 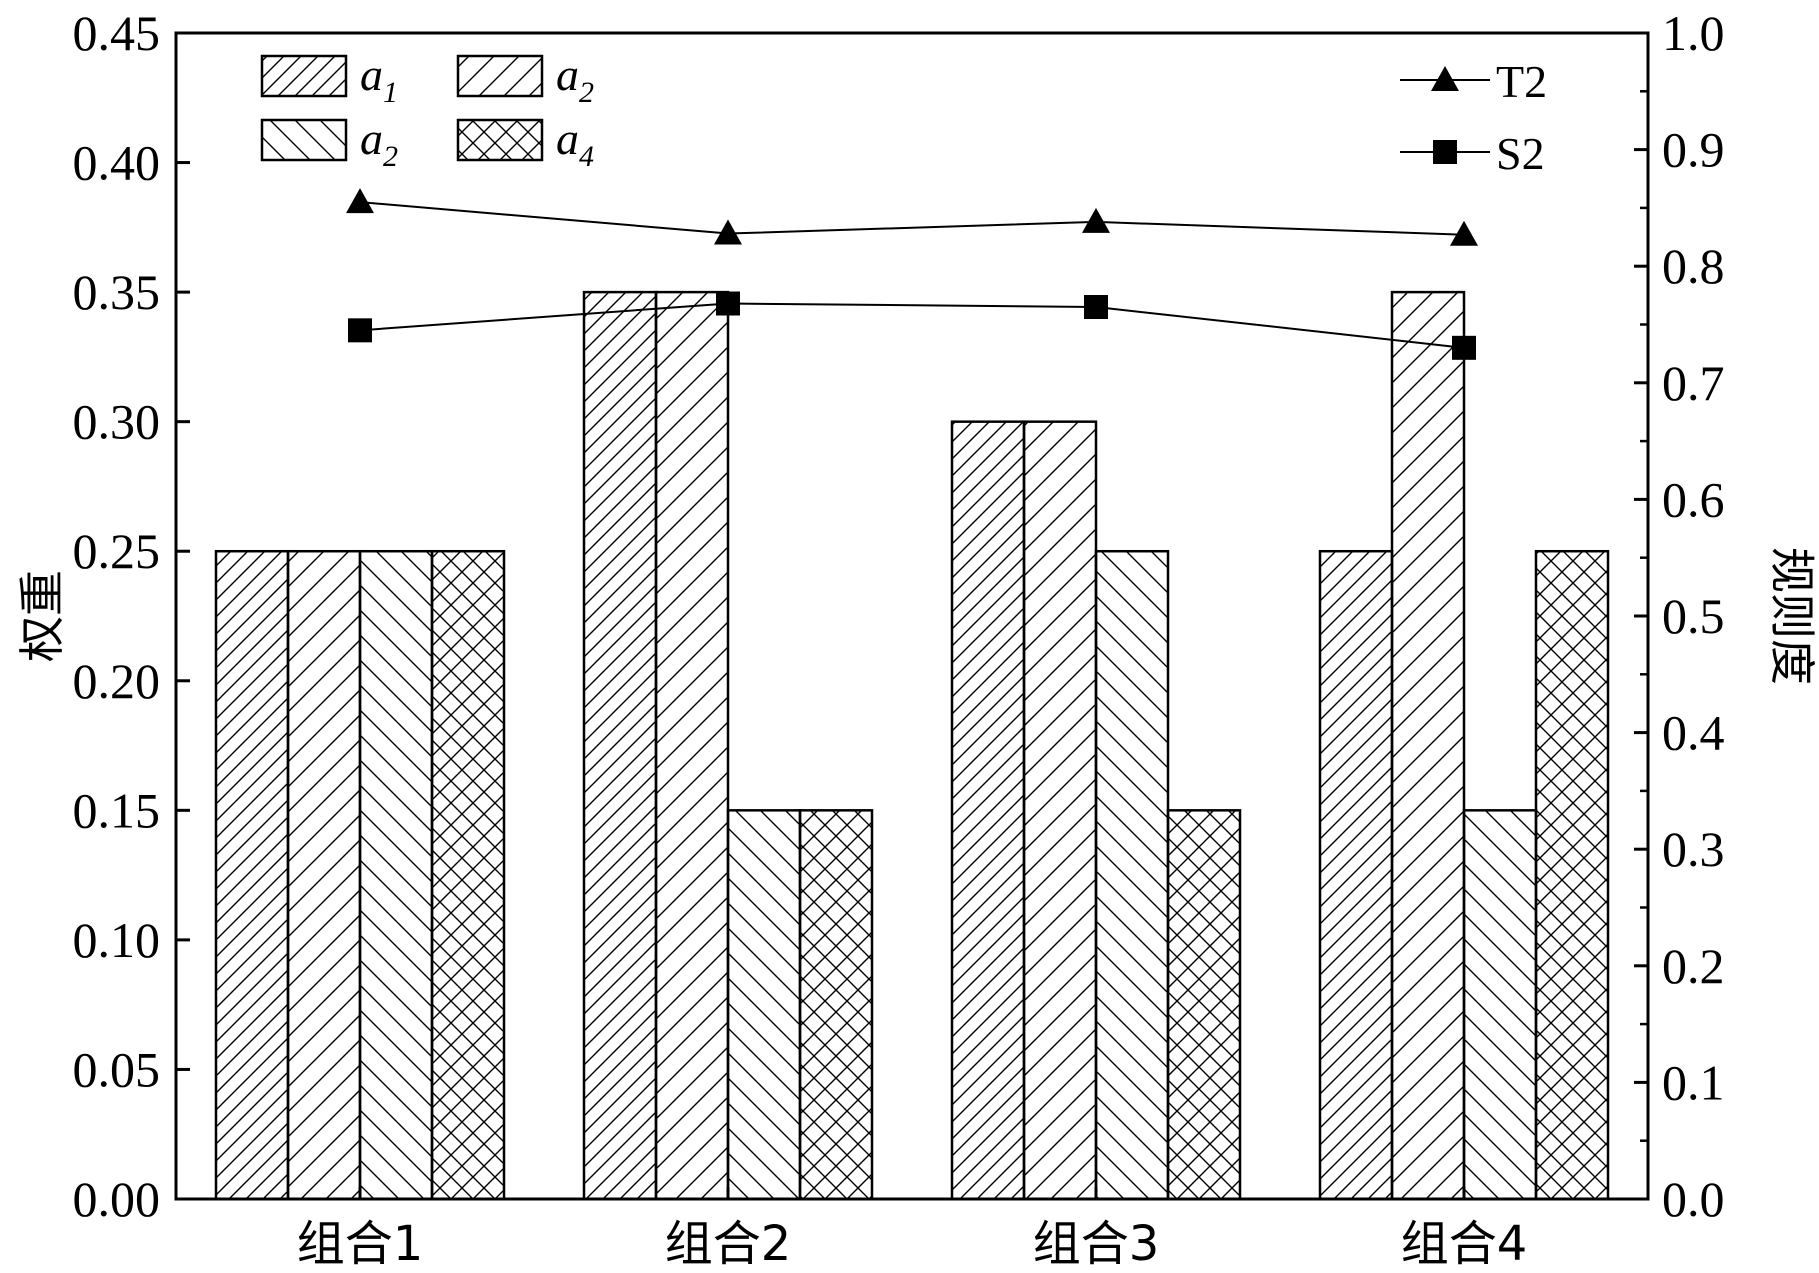 I want to click on left-tick-label: 0.40, so click(x=117, y=163).